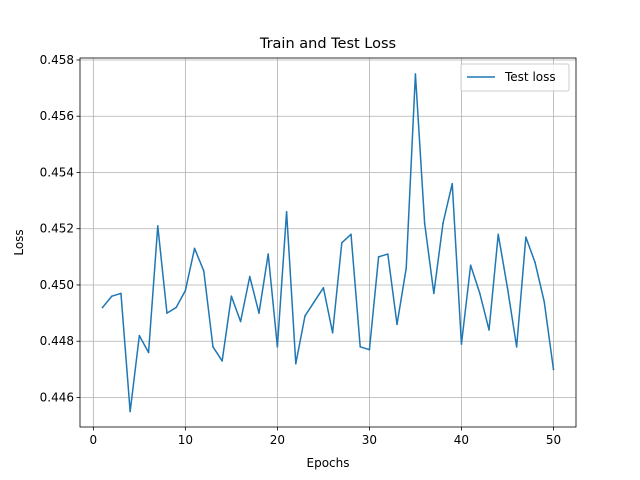 The image size is (640, 480). Describe the element at coordinates (57, 60) in the screenshot. I see `y-tick-label: 0.458` at that location.